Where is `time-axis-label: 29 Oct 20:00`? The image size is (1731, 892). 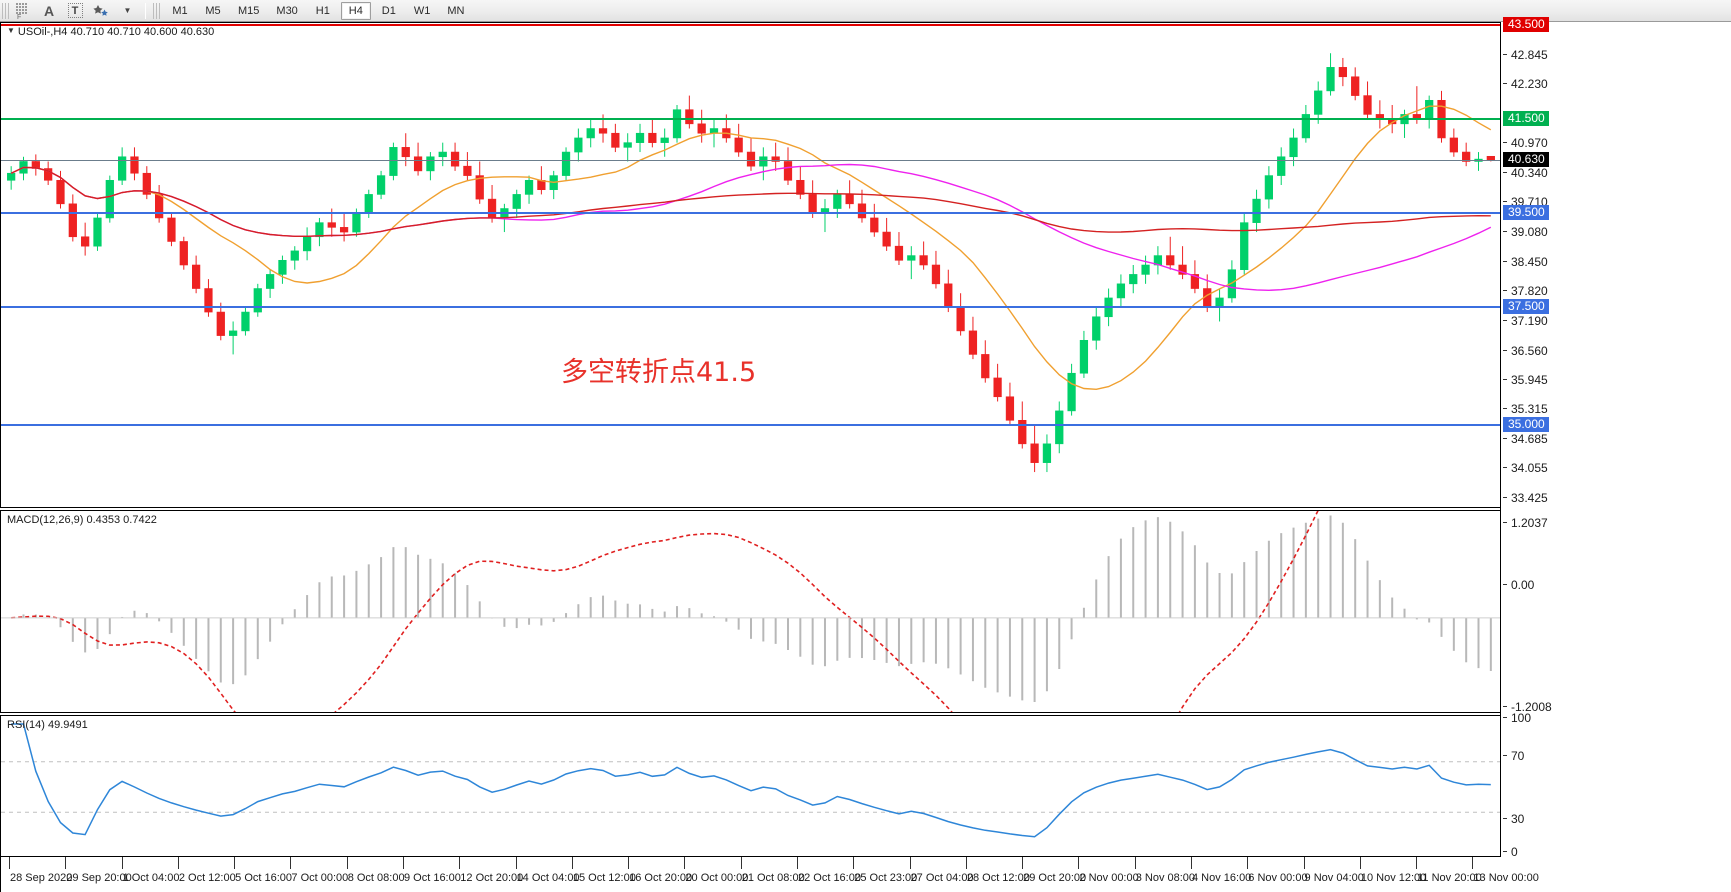
time-axis-label: 29 Oct 20:00 is located at coordinates (1055, 878).